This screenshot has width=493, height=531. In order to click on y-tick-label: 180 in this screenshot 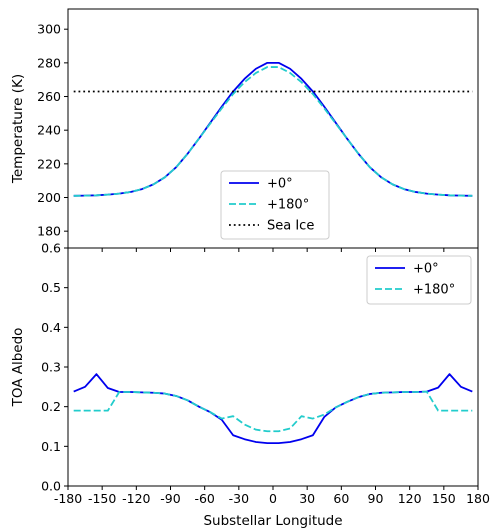, I will do `click(49, 231)`.